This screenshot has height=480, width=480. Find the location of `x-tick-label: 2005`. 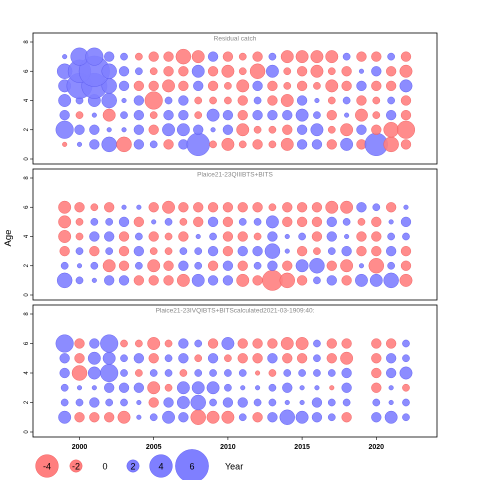

x-tick-label: 2005 is located at coordinates (154, 447).